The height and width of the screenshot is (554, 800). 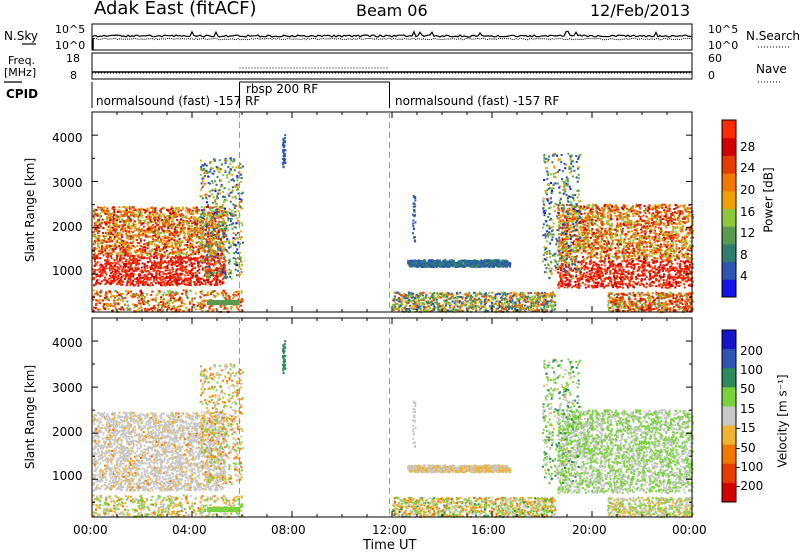 What do you see at coordinates (101, 458) in the screenshot?
I see `velocity-echo-2098` at bounding box center [101, 458].